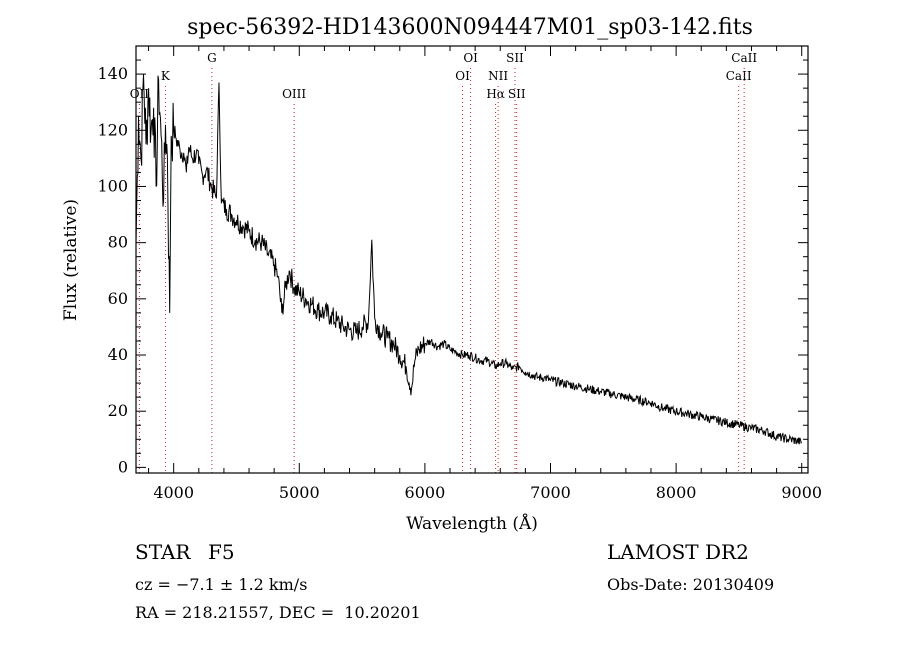 The width and height of the screenshot is (900, 650). Describe the element at coordinates (221, 584) in the screenshot. I see `redshift-info: cz = −7.1 ± 1.2 km/s` at that location.